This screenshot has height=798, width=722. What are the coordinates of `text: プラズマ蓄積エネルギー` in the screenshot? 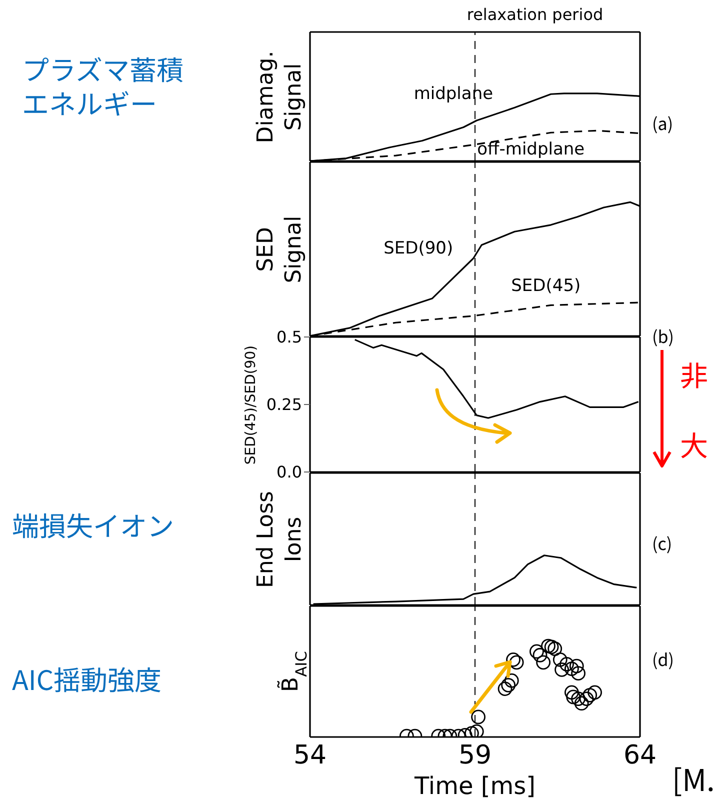 It's located at (103, 85).